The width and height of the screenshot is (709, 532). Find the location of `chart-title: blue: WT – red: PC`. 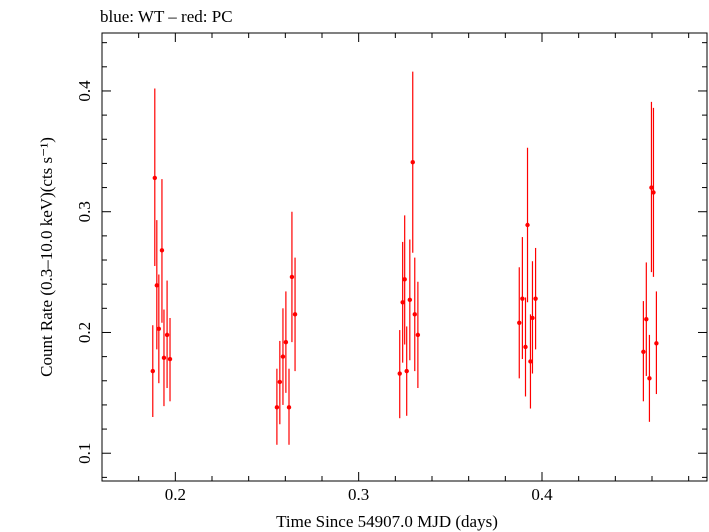

chart-title: blue: WT – red: PC is located at coordinates (166, 16).